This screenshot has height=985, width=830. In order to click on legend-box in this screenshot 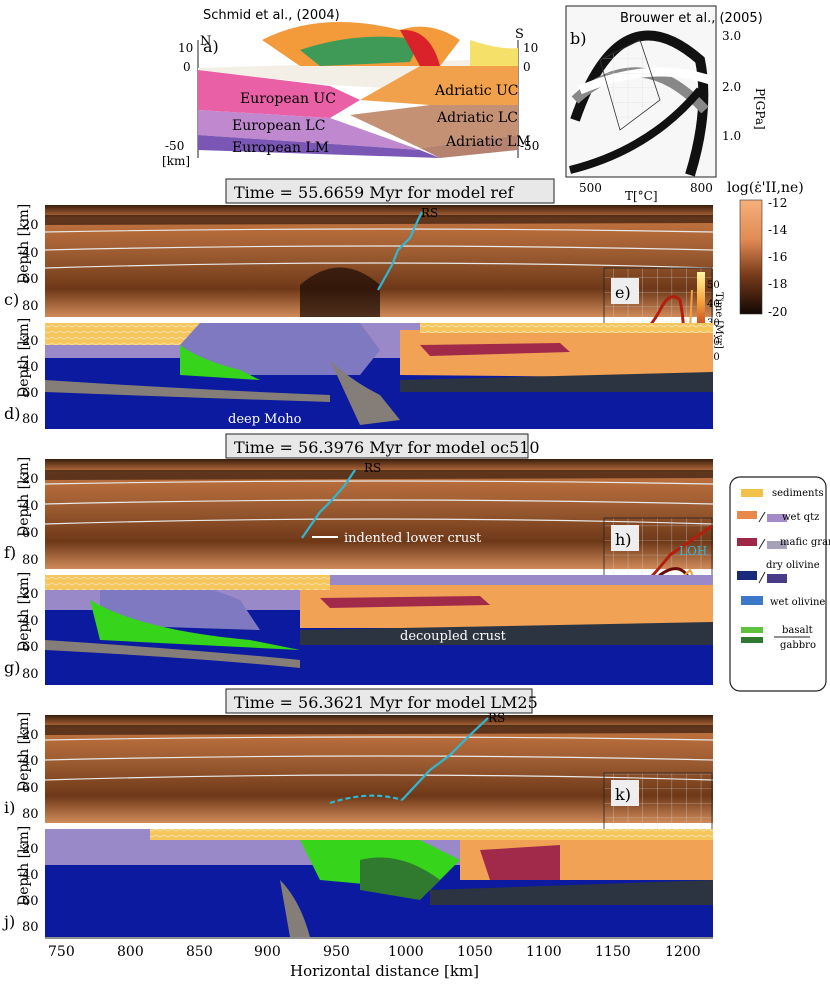, I will do `click(778, 584)`.